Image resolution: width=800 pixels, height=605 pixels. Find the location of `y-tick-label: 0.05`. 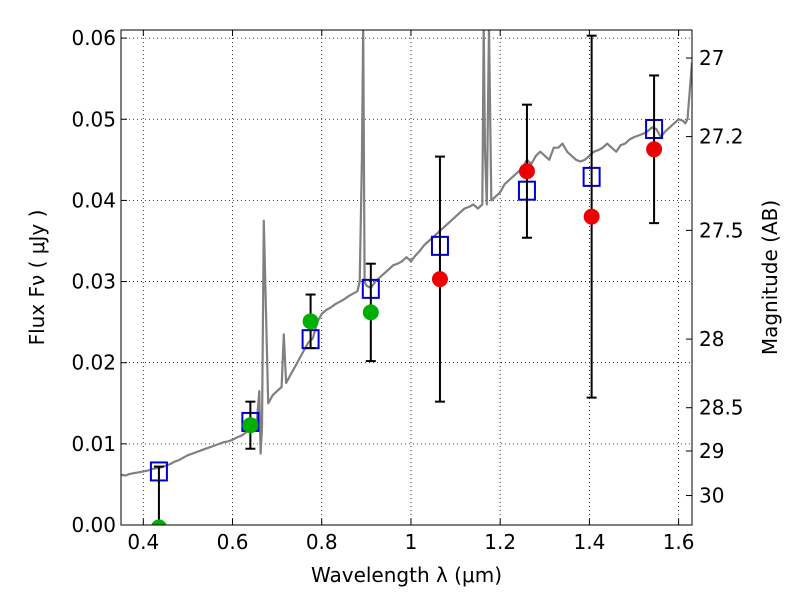

y-tick-label: 0.05 is located at coordinates (93, 119).